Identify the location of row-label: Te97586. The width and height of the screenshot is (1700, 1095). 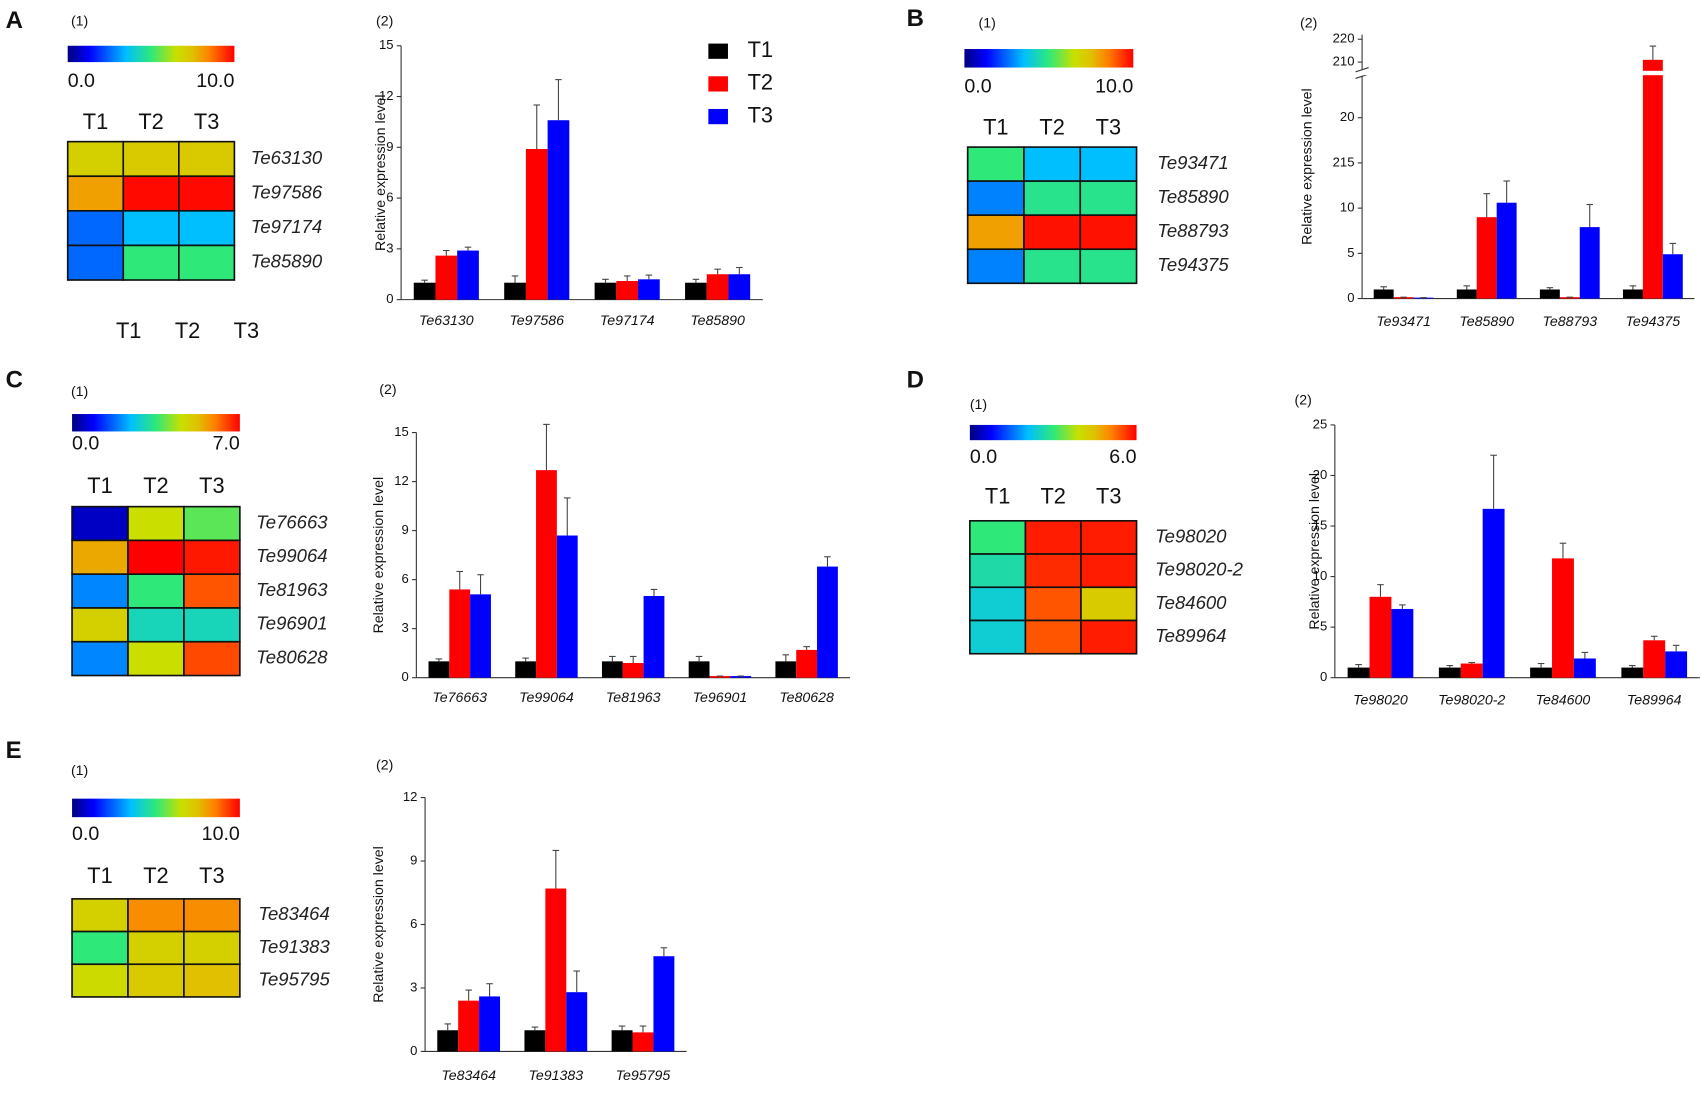
(287, 191).